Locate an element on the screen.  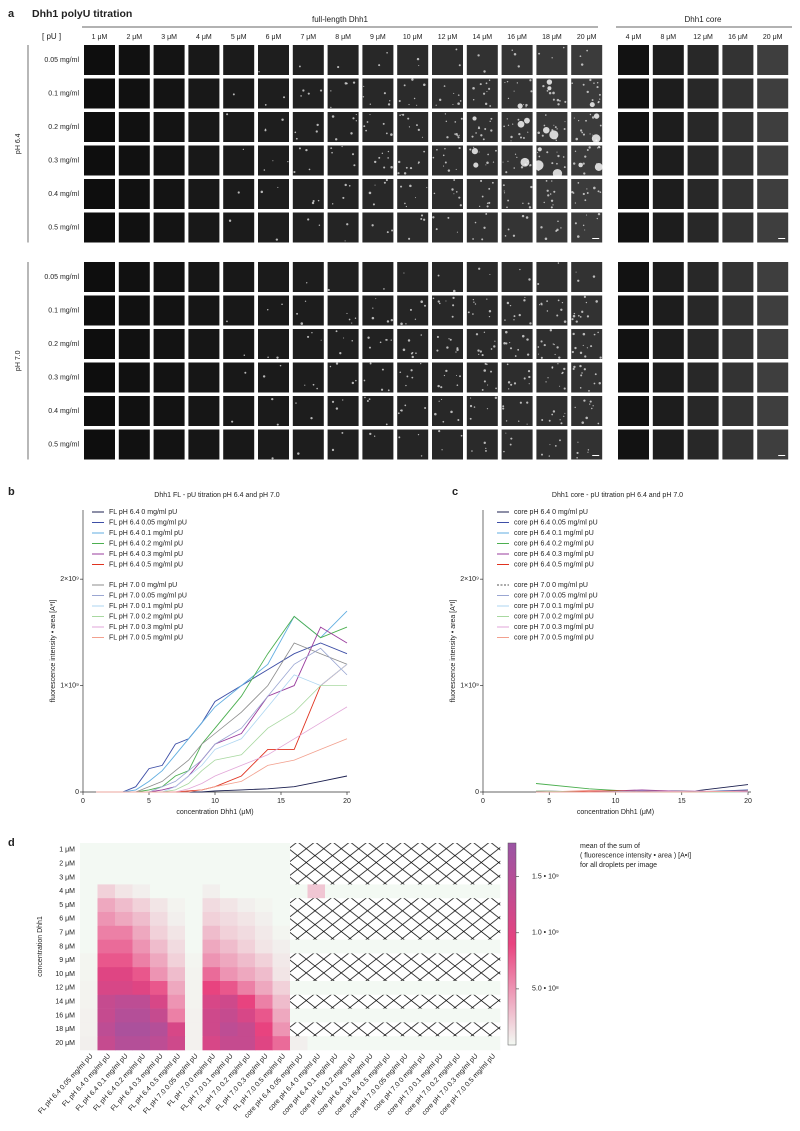
row-label: 0.3 mg/ml is located at coordinates (63, 377).